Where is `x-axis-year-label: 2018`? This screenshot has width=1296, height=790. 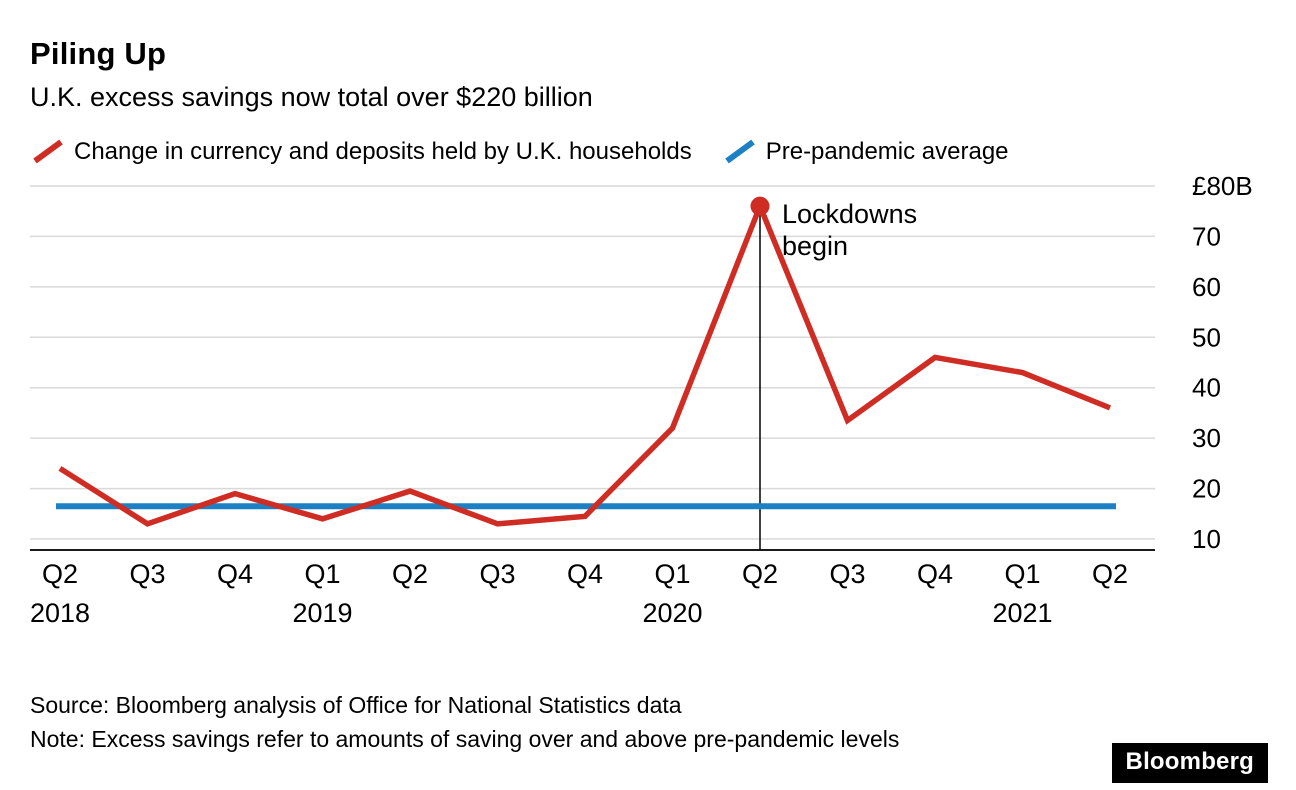 x-axis-year-label: 2018 is located at coordinates (60, 613).